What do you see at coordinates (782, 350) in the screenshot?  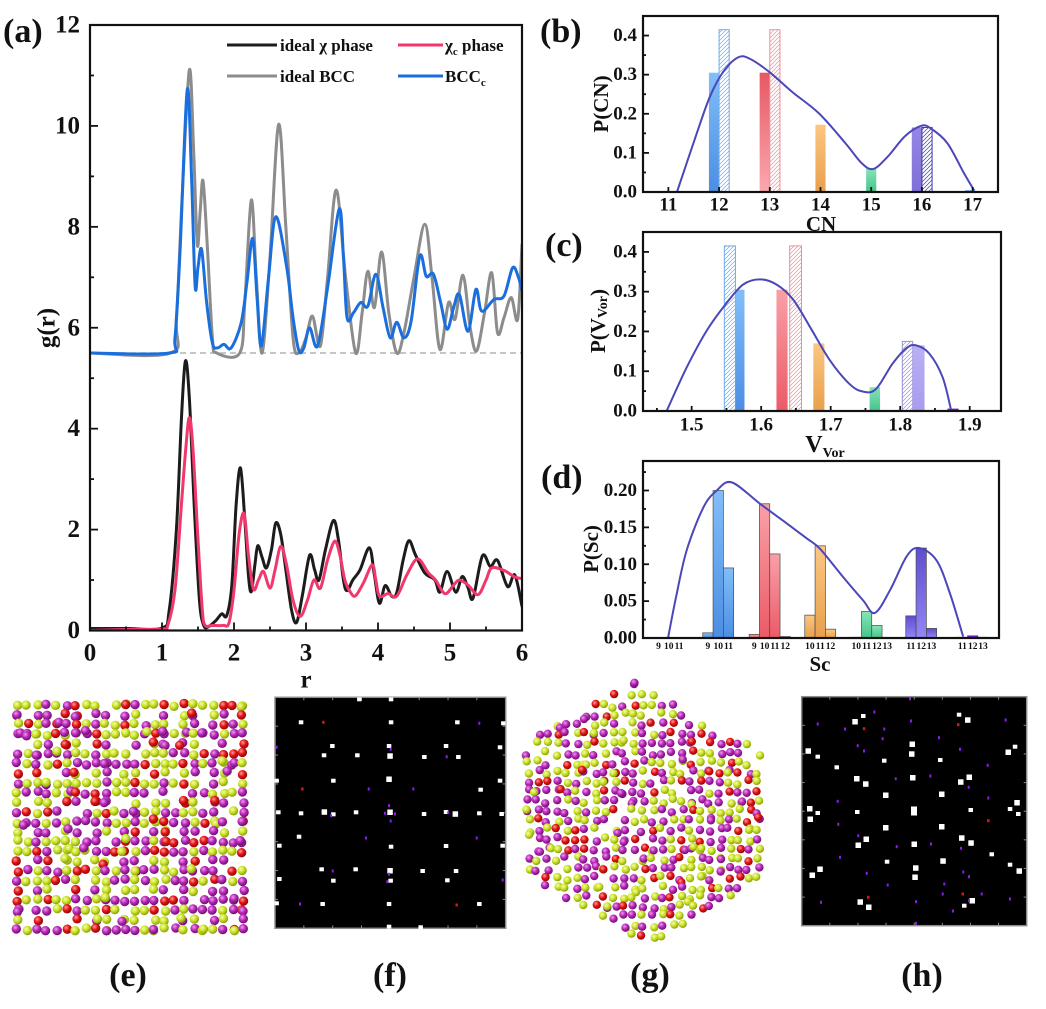 I see `bar-solid-red_rev` at bounding box center [782, 350].